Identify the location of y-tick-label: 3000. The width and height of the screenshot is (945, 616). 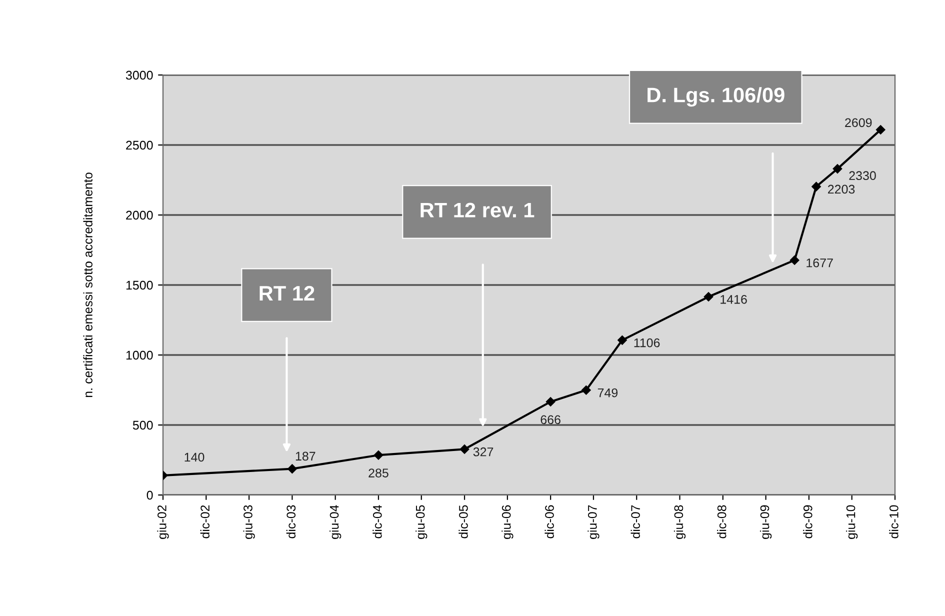
(139, 75).